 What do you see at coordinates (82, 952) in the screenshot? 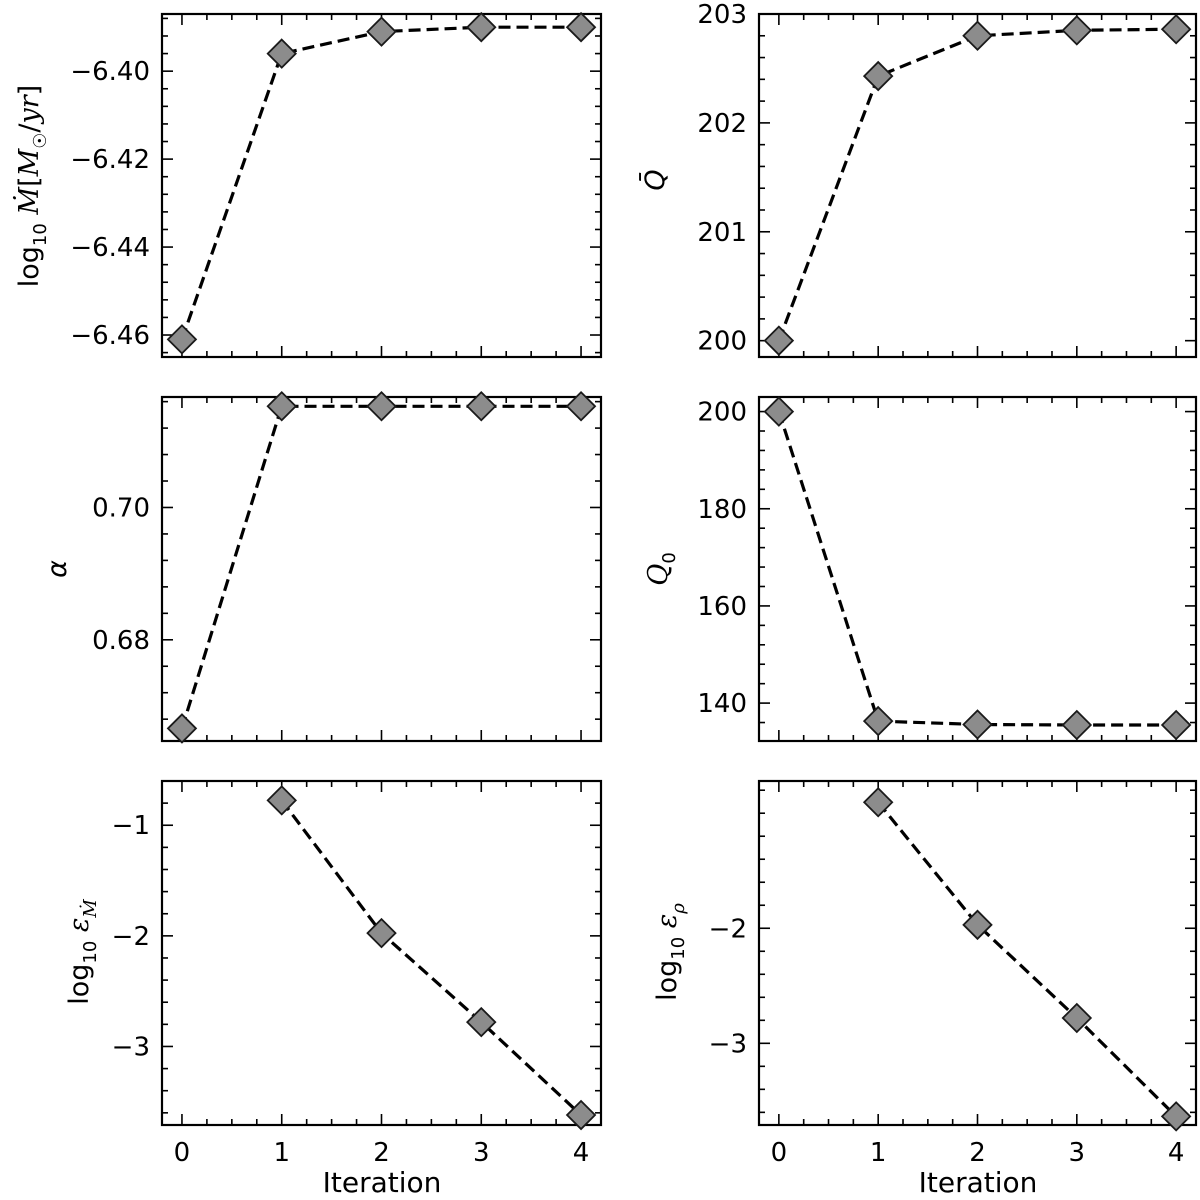
I see `ylabel-epsilon-mdot: log10 εṀ` at bounding box center [82, 952].